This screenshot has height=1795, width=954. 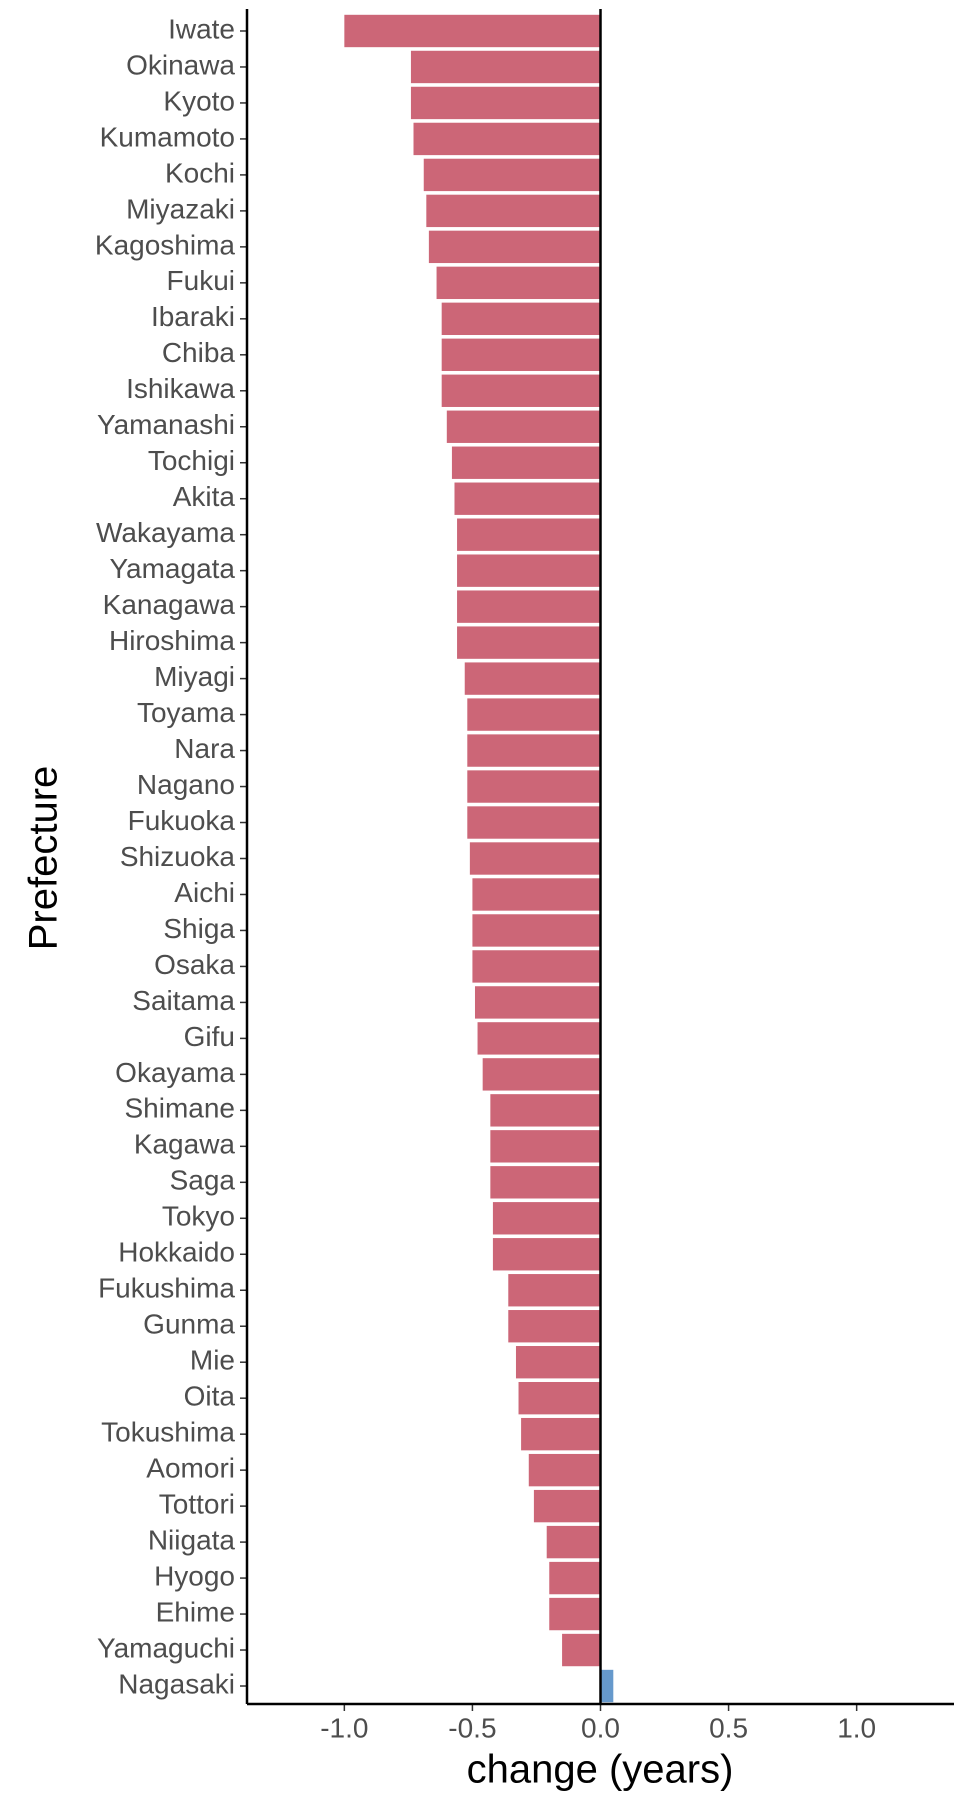 I want to click on y-tick-label: Hiroshima, so click(x=172, y=640).